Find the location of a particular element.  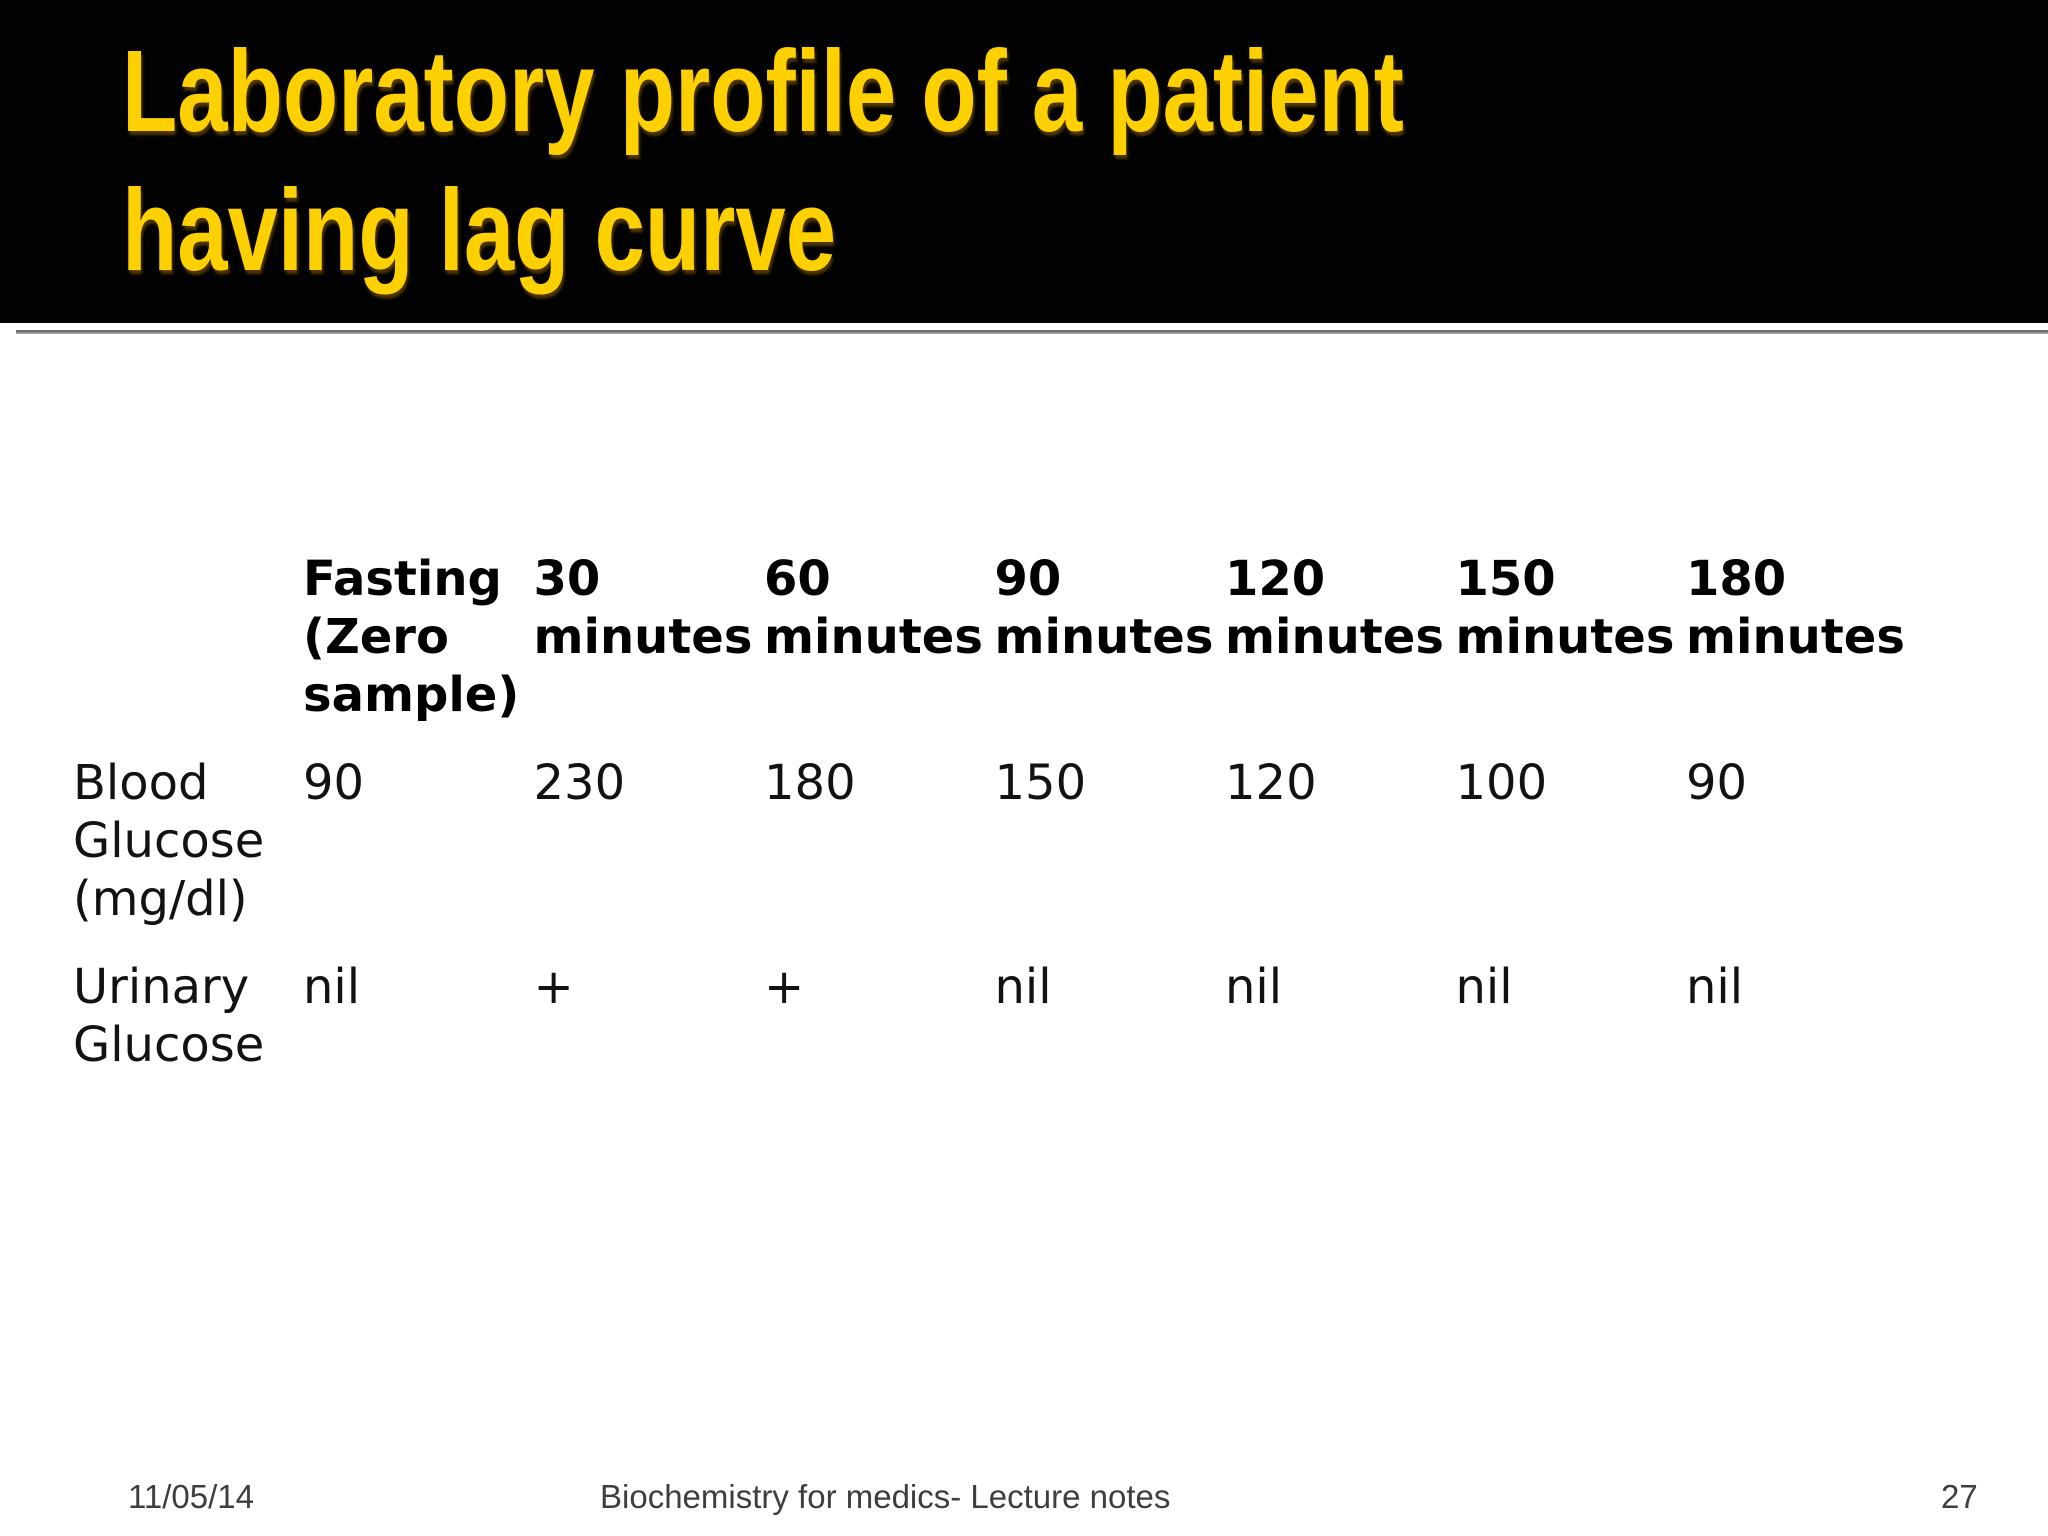

footer-course-name: Biochemistry for medics- Lecture notes is located at coordinates (885, 1496).